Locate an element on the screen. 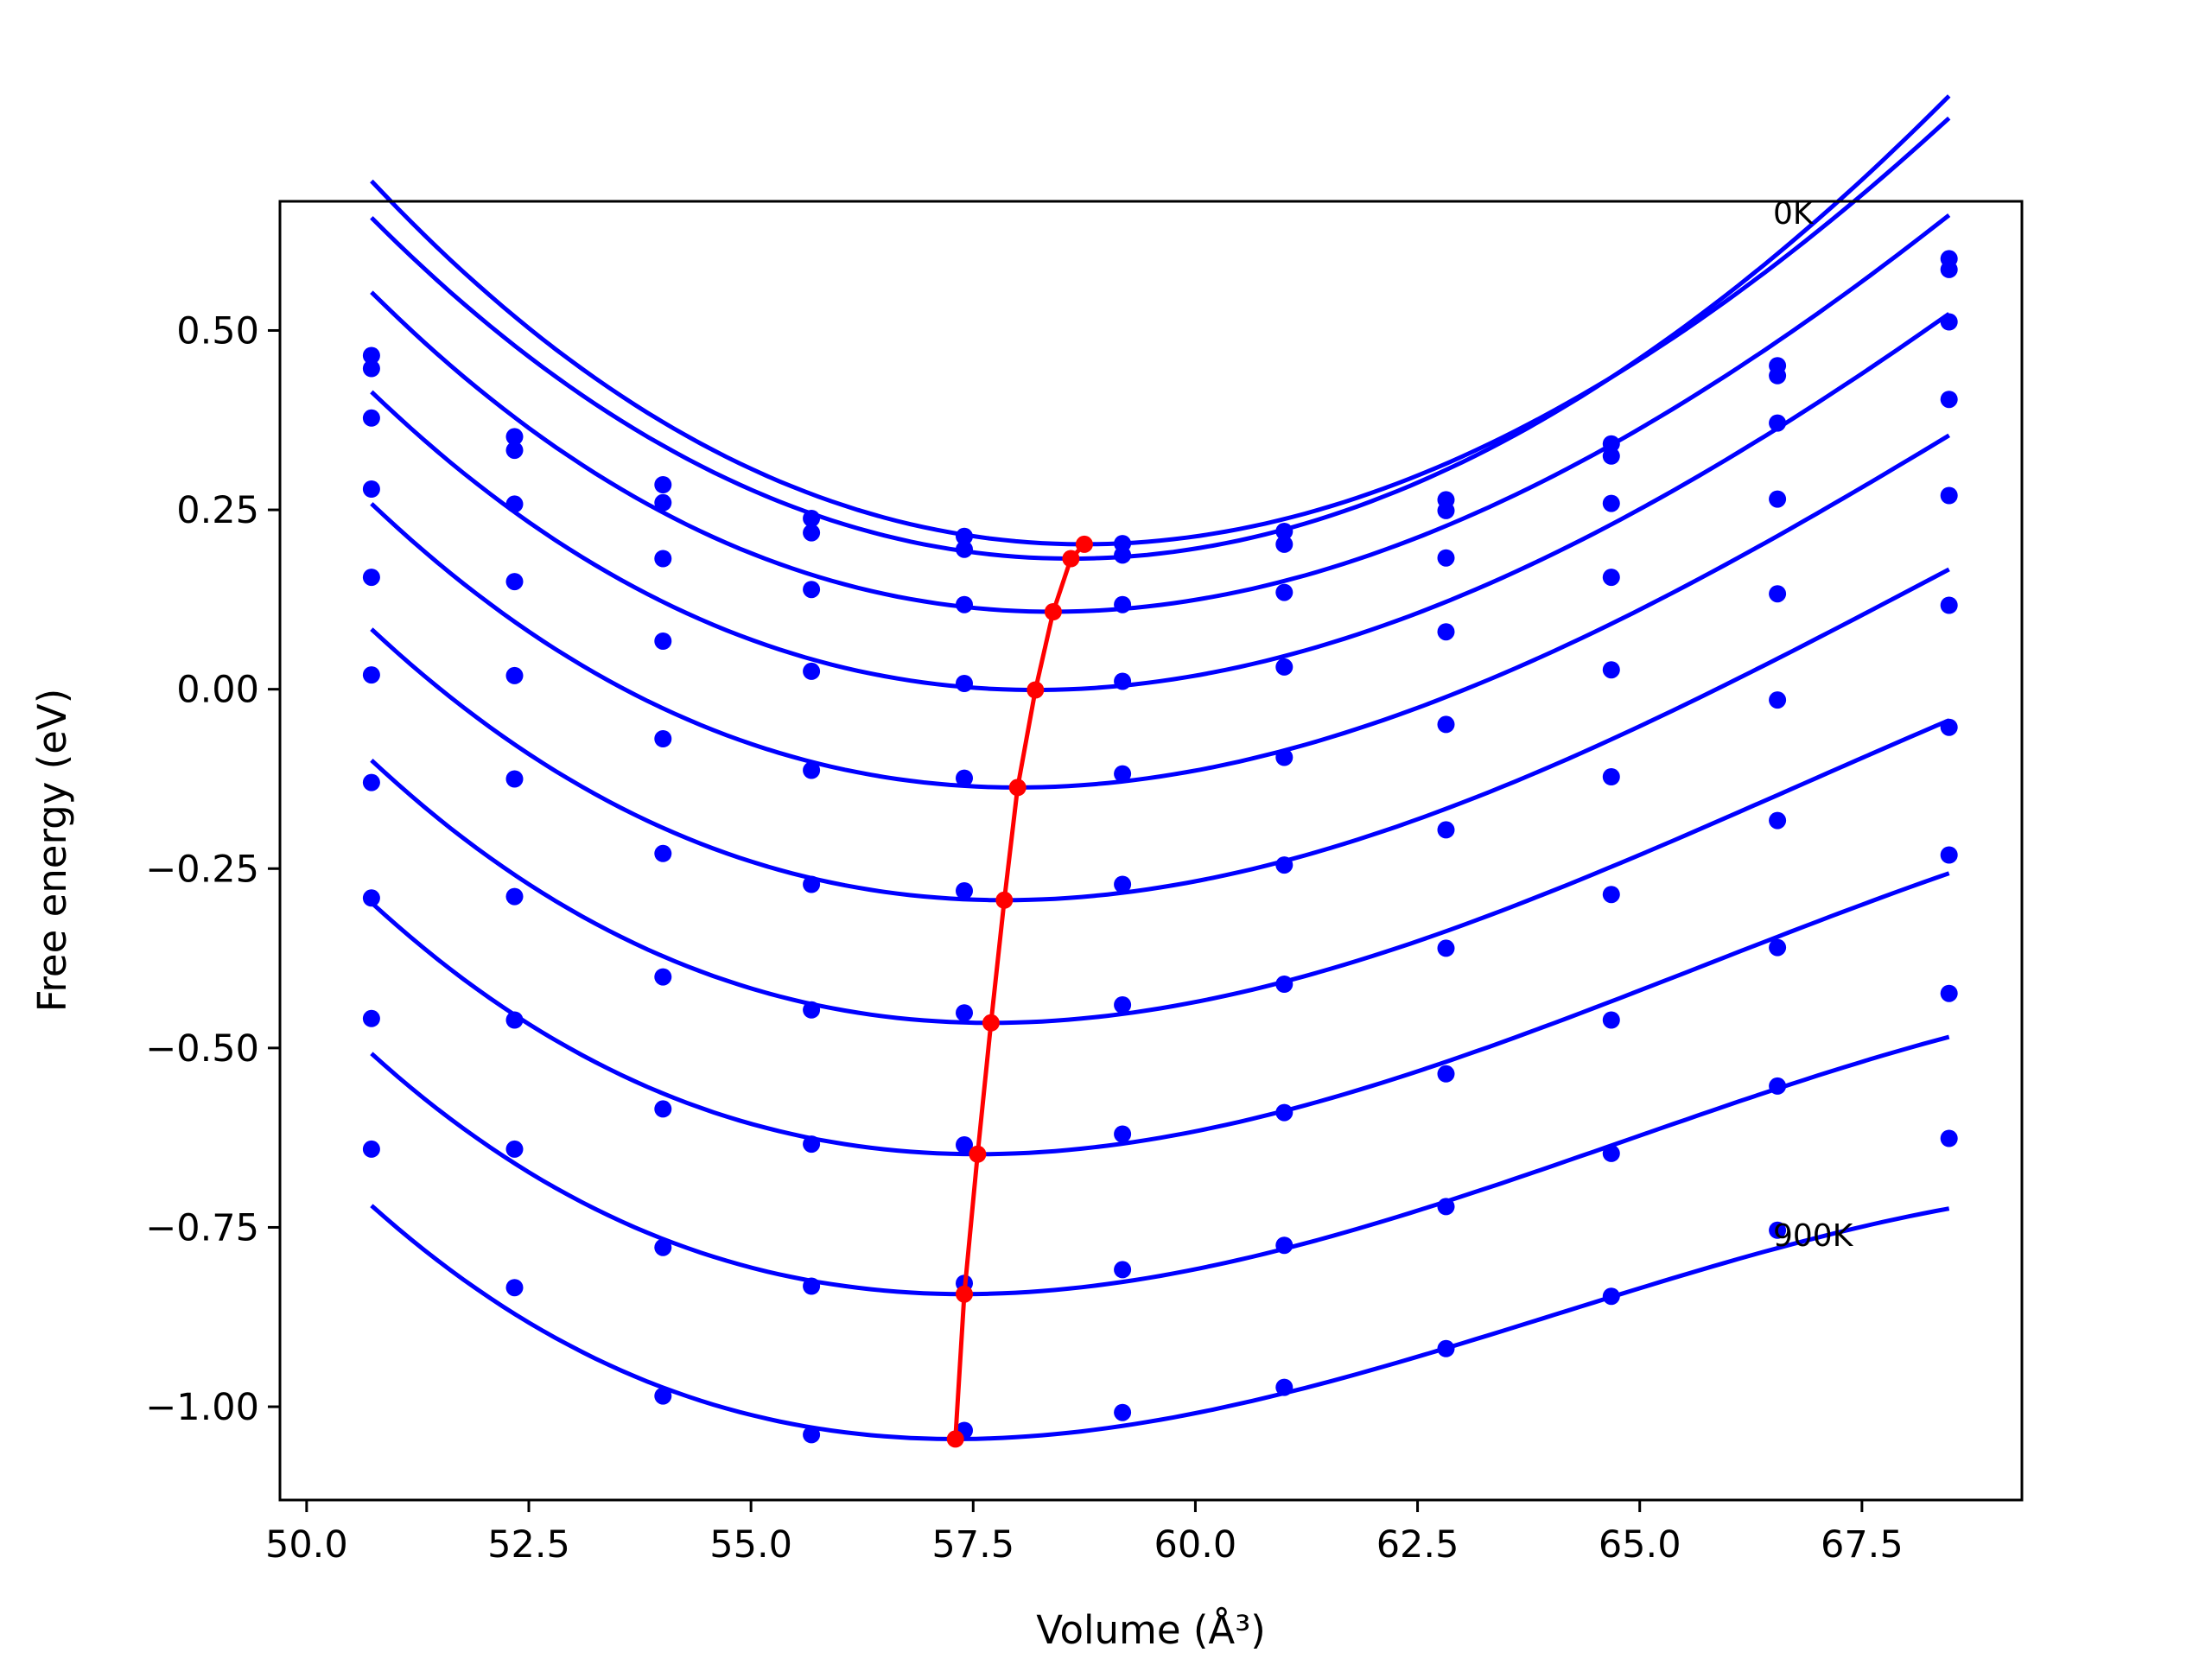 This screenshot has height=1659, width=2212. x-tick-label: 57.5 is located at coordinates (972, 1545).